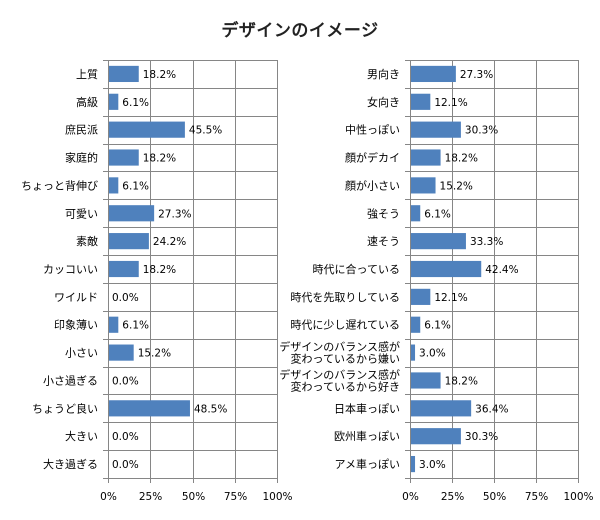 The height and width of the screenshot is (520, 600). Describe the element at coordinates (87, 241) in the screenshot. I see `category-label: 素敵` at that location.